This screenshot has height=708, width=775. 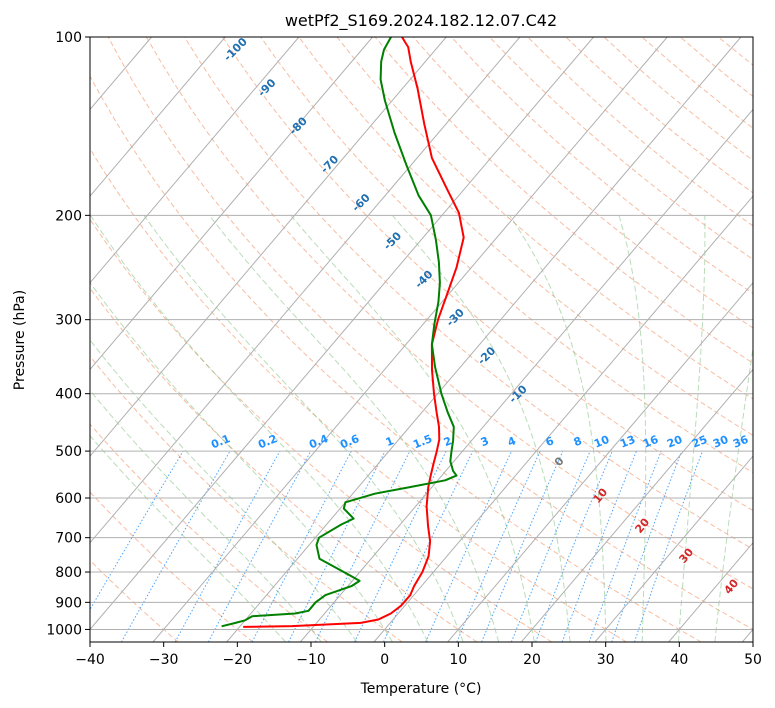 I want to click on y-tick-label: 300, so click(x=68, y=321).